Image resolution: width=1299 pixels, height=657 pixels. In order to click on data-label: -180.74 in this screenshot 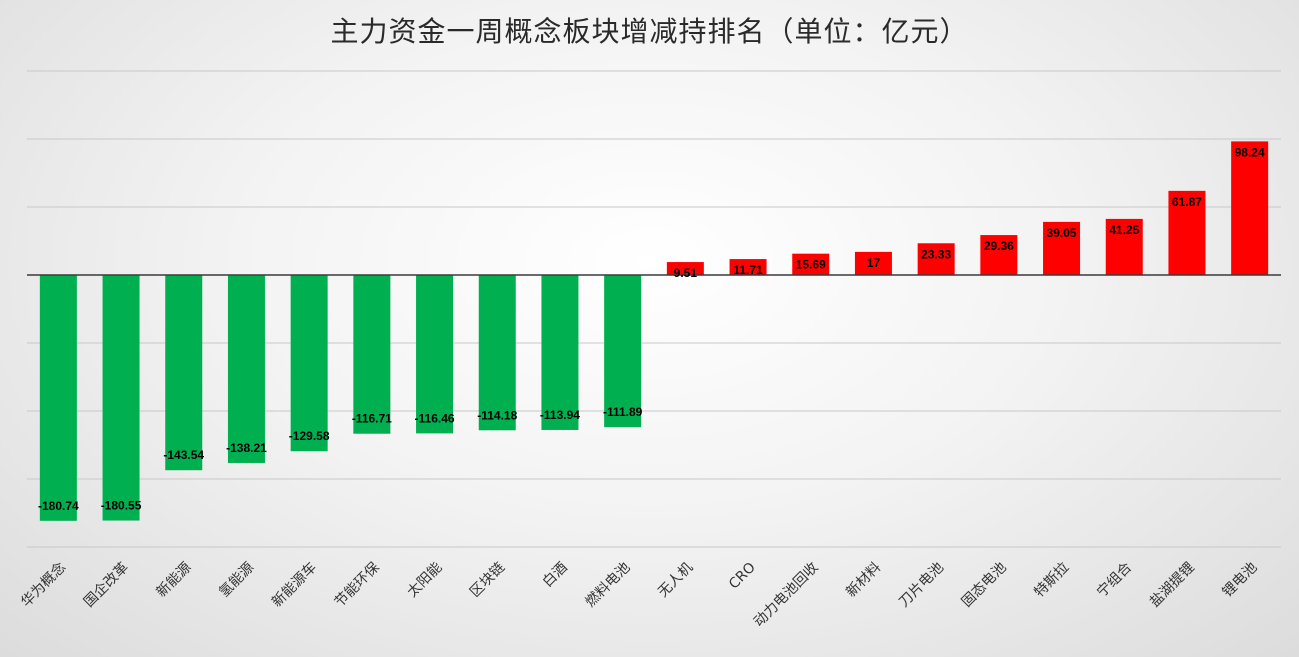, I will do `click(58, 506)`.